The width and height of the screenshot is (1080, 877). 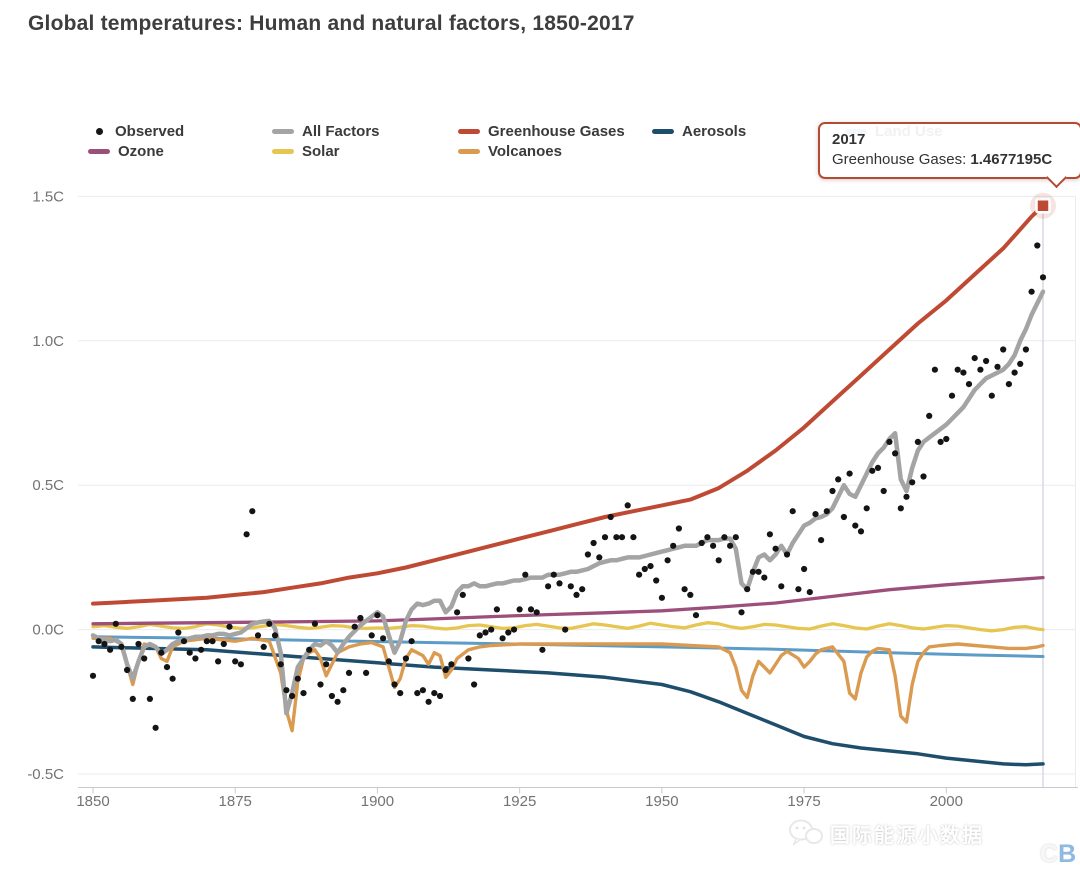 I want to click on ozone-swatch-icon, so click(x=99, y=151).